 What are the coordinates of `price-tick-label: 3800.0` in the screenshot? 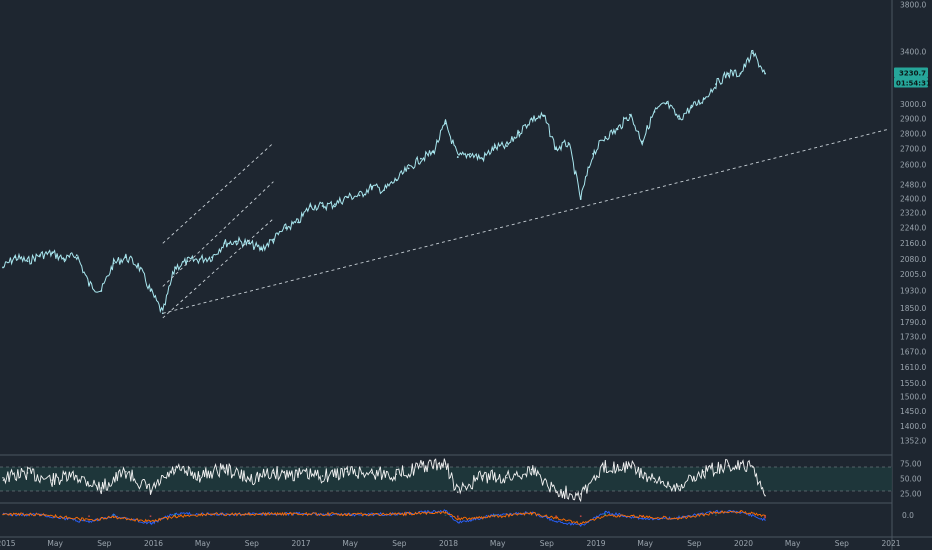 It's located at (913, 5).